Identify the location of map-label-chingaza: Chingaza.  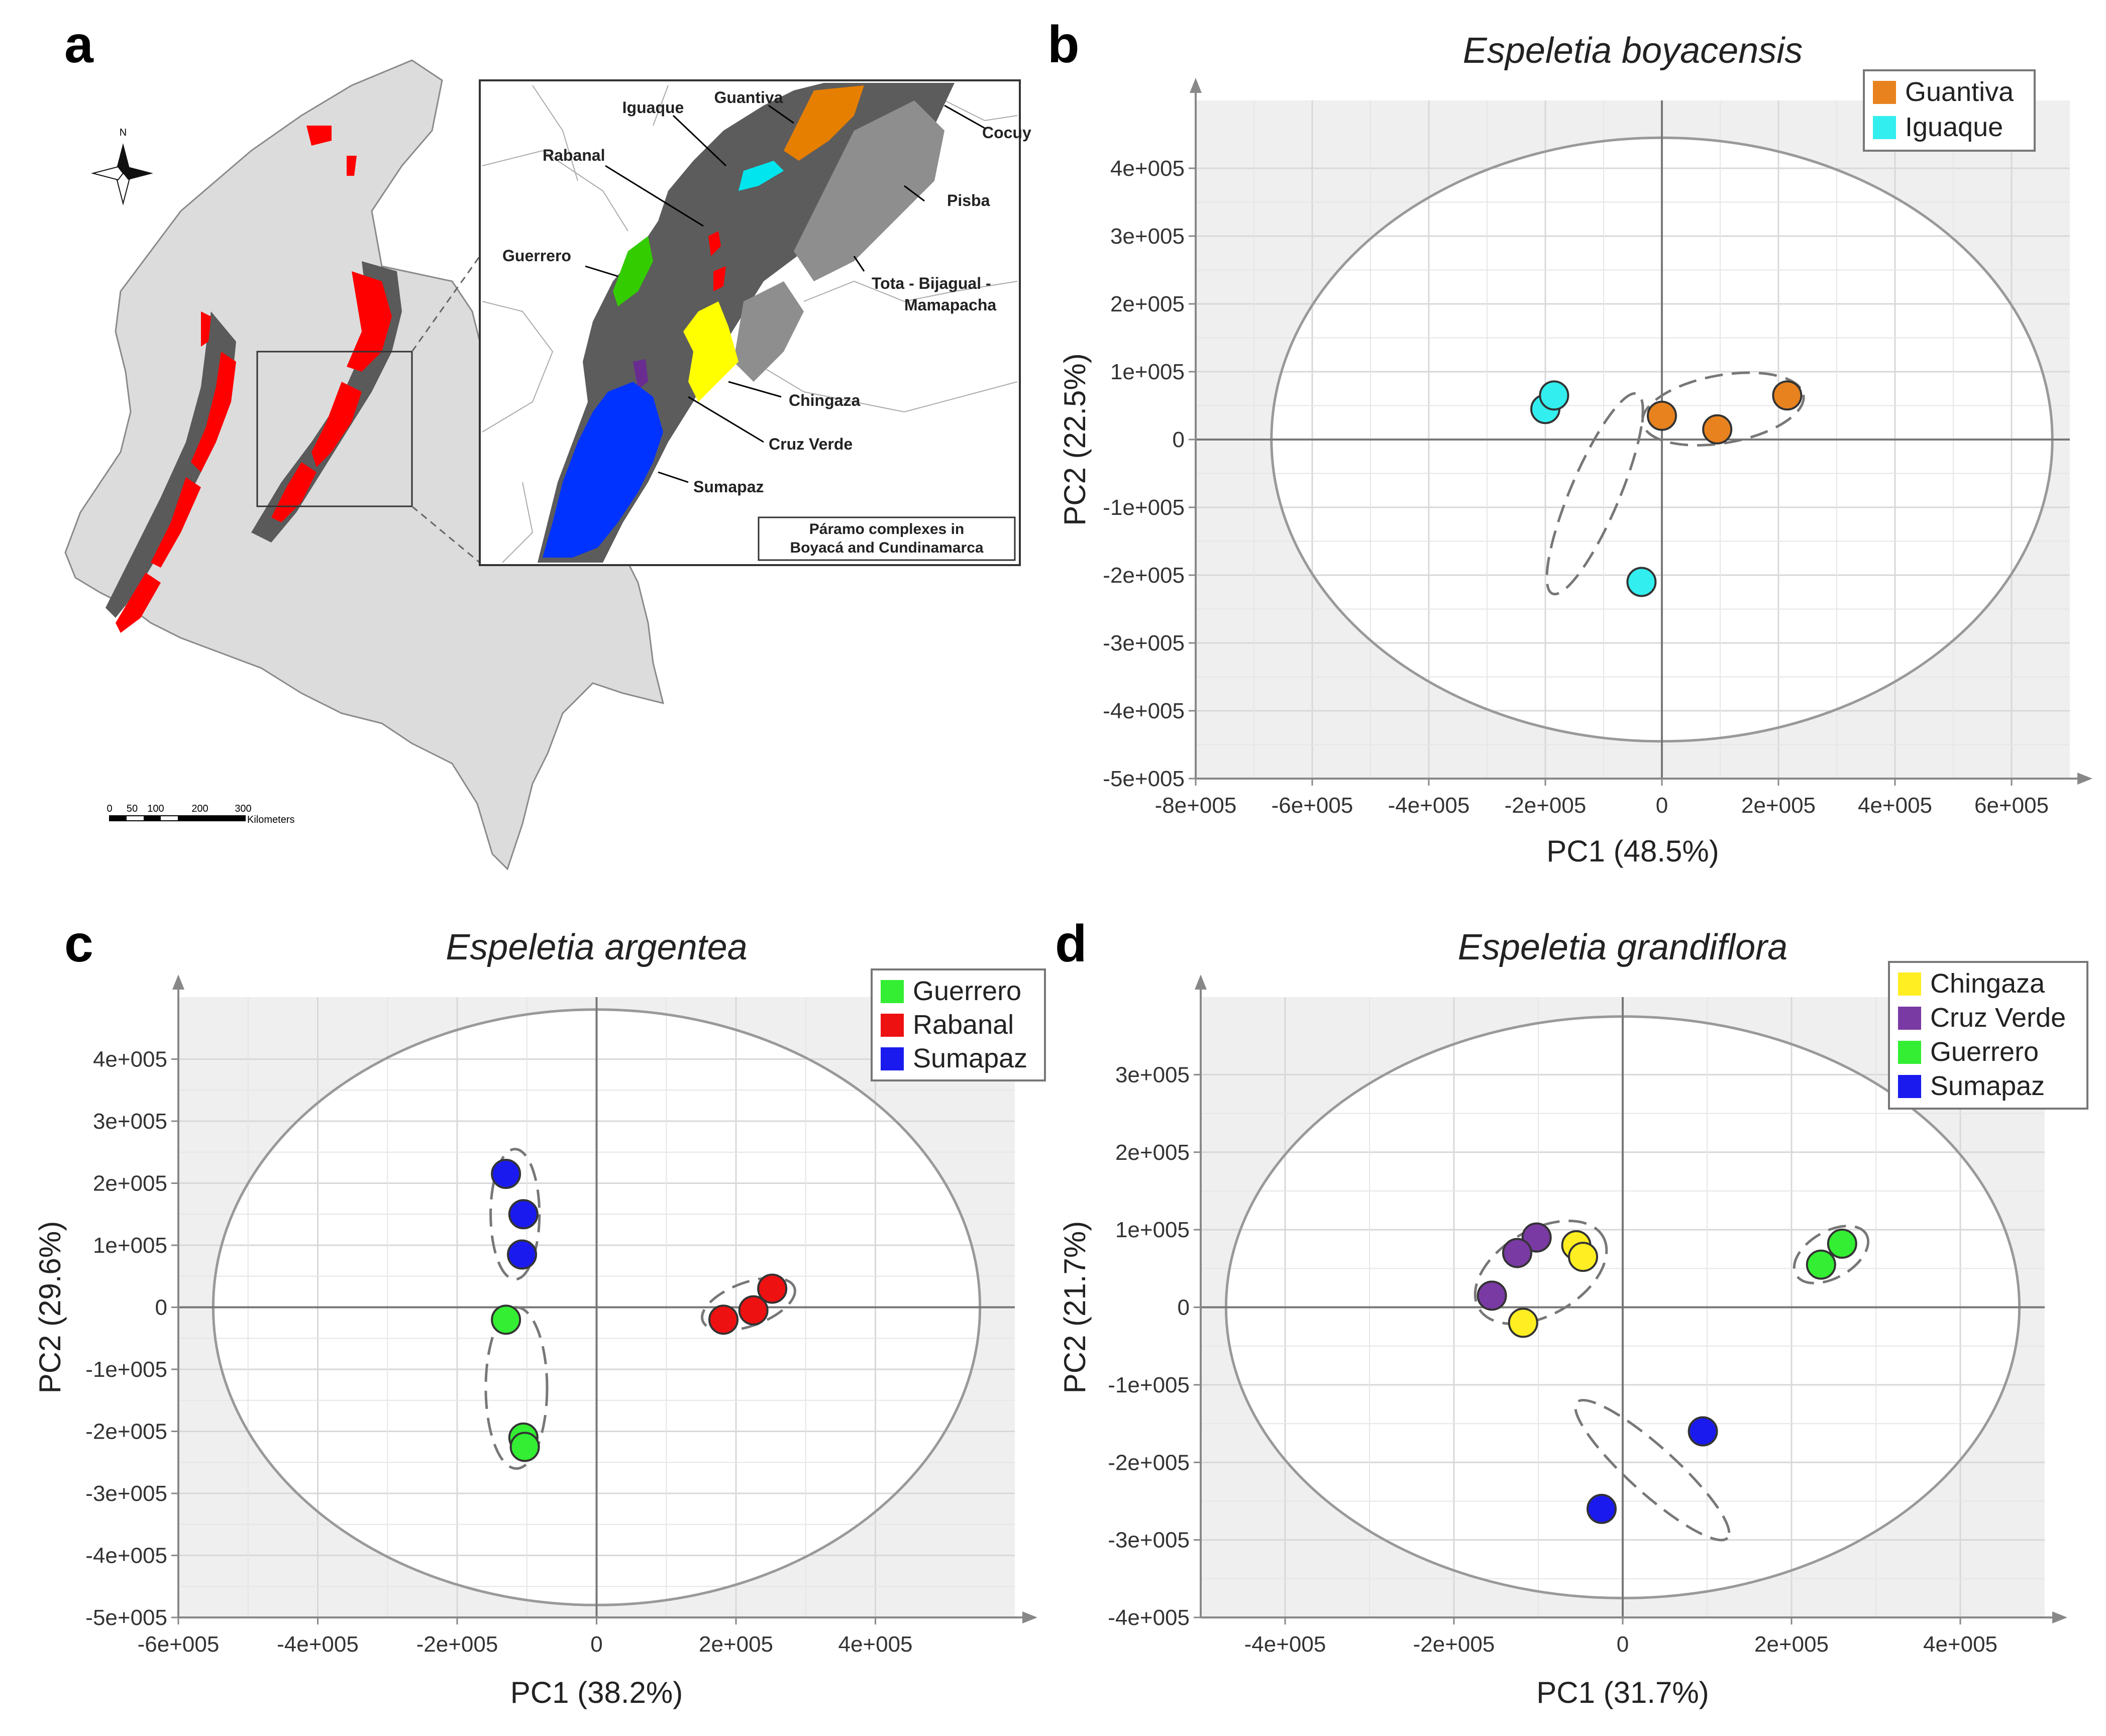
(825, 400).